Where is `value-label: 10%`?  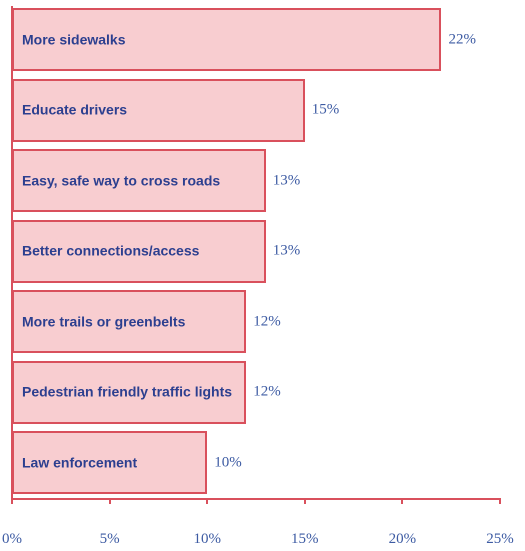
value-label: 10% is located at coordinates (228, 462).